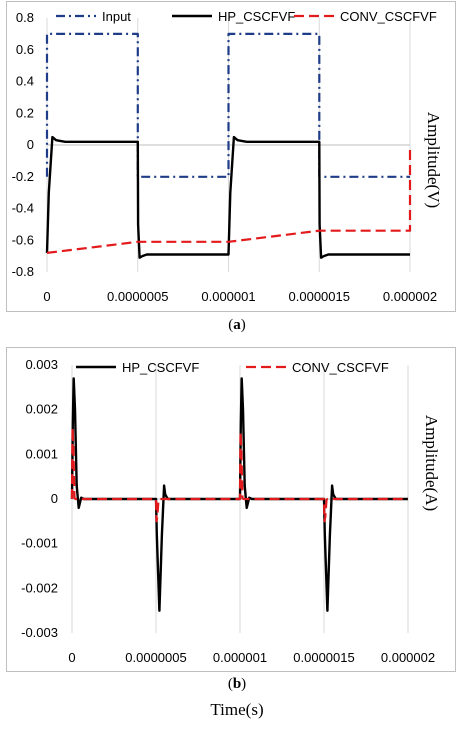 This screenshot has height=741, width=474. I want to click on caption-b-open: (, so click(230, 684).